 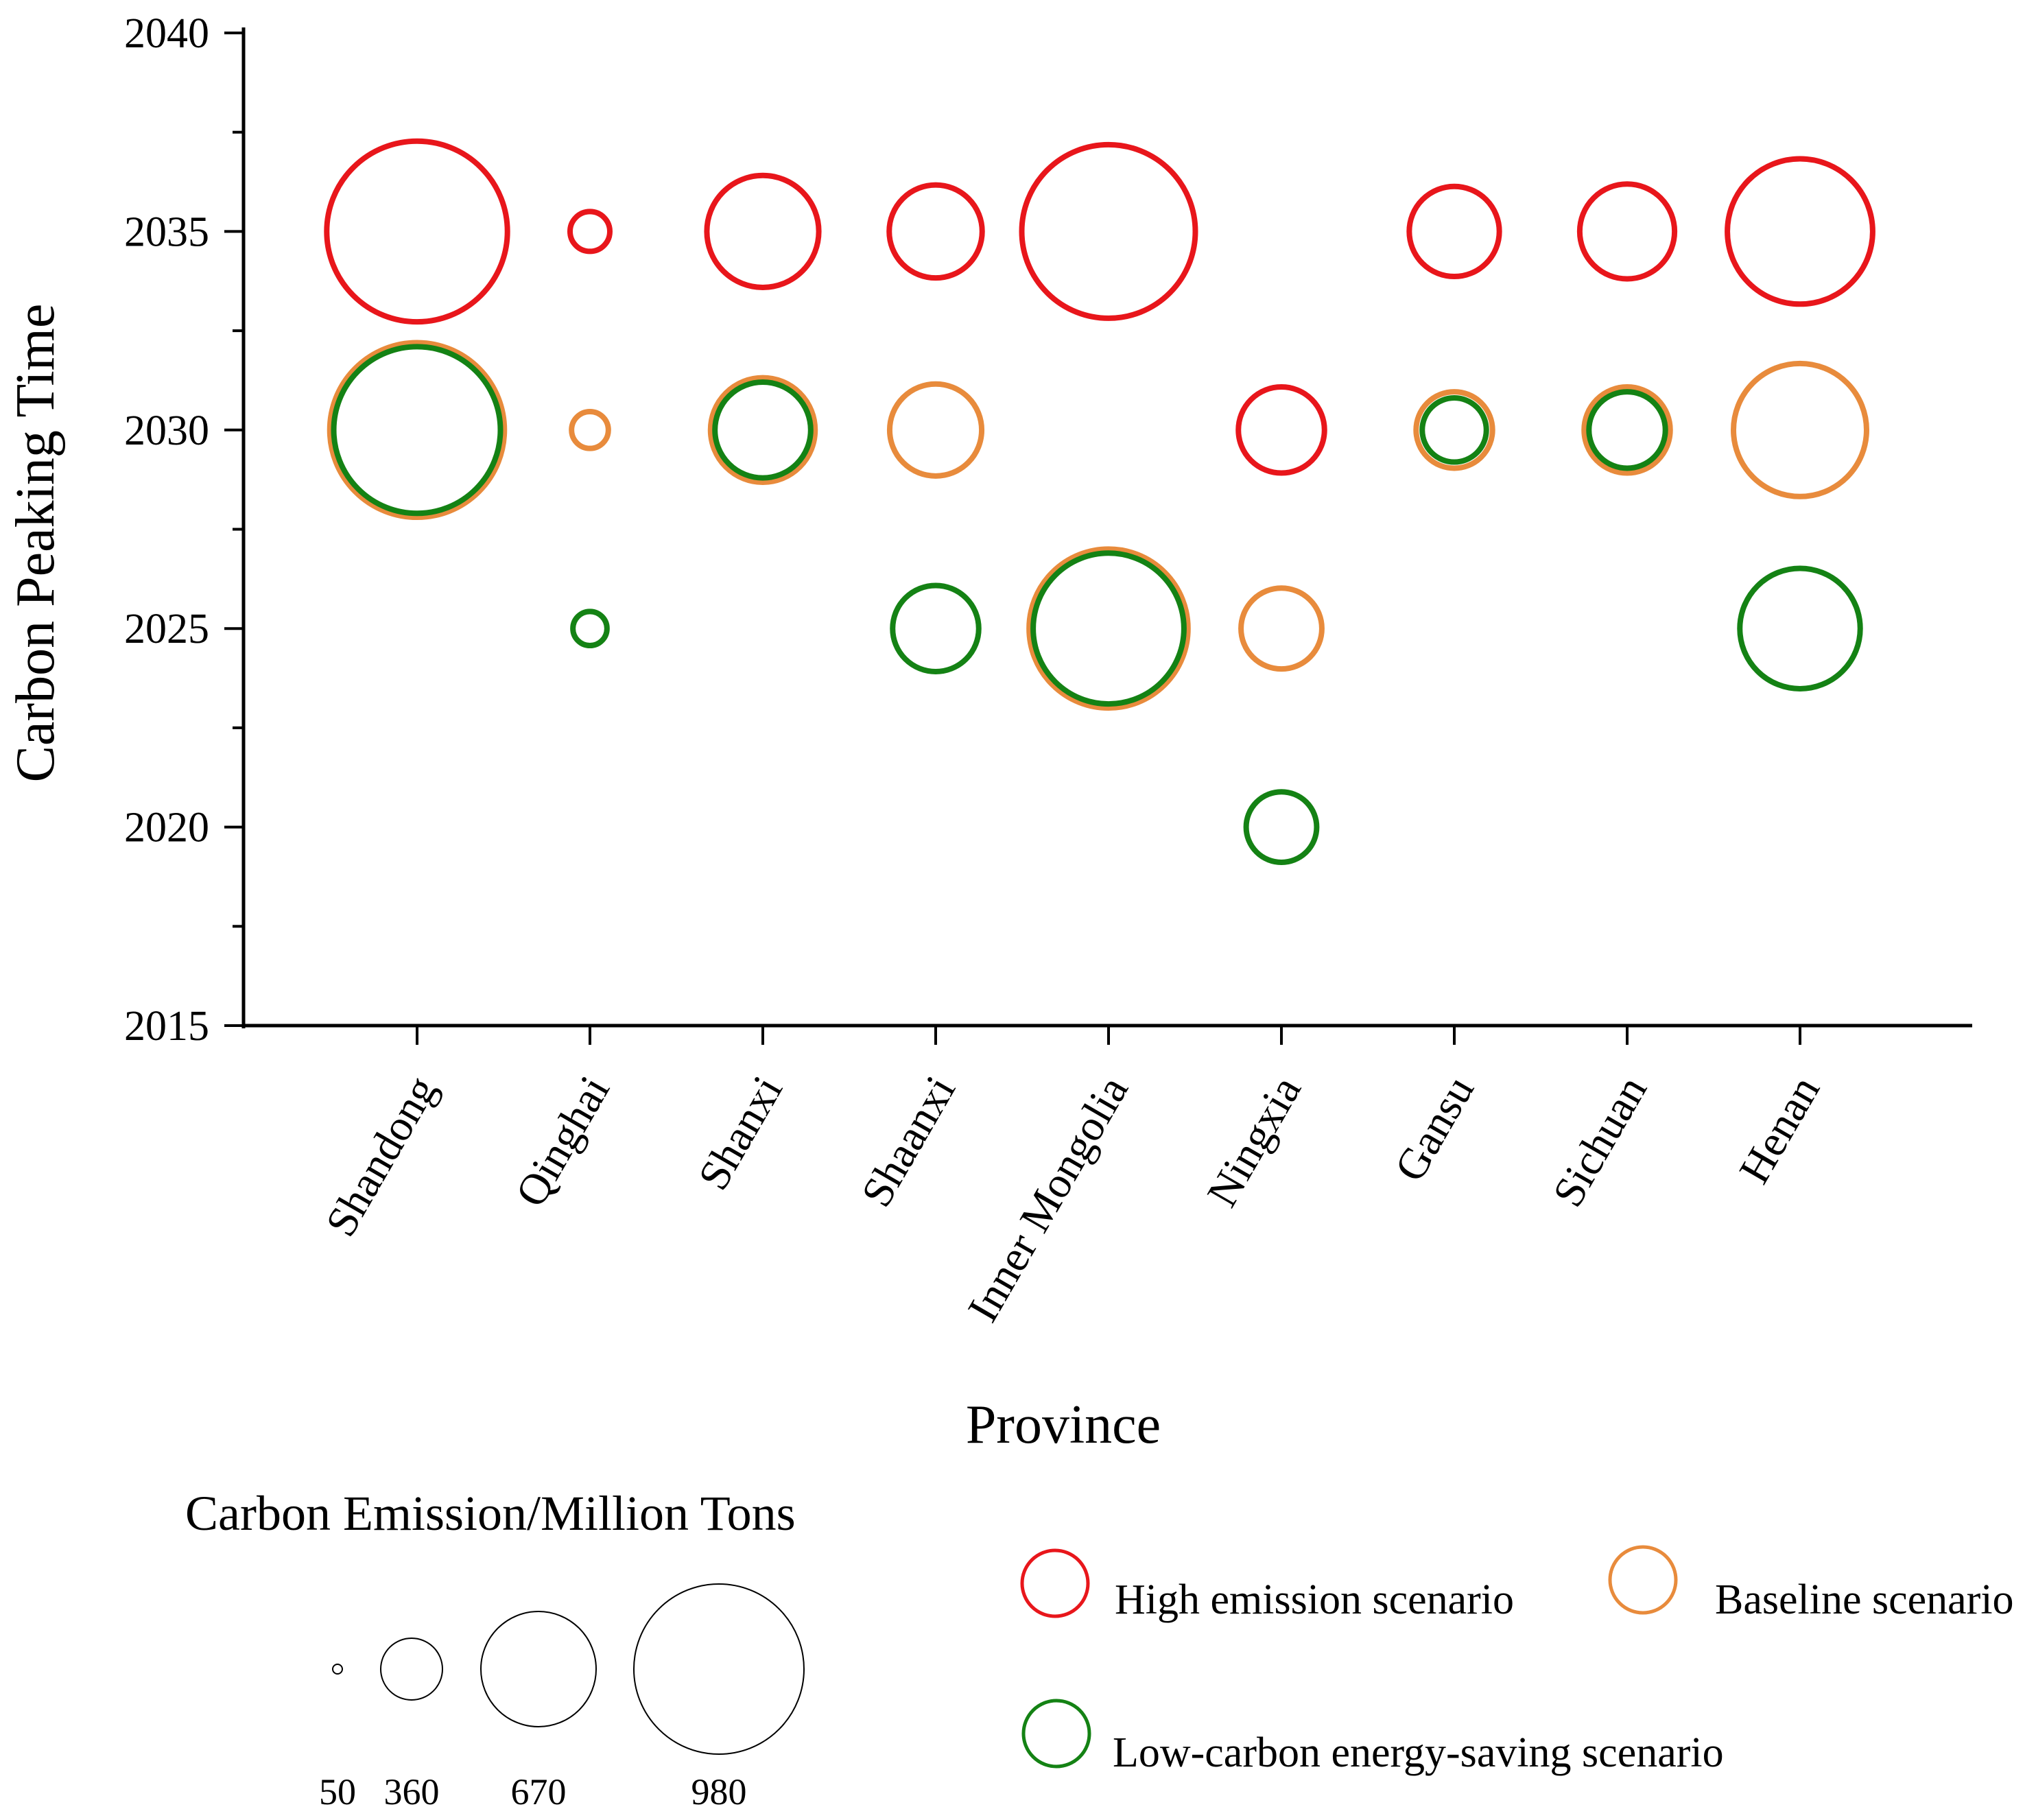 What do you see at coordinates (590, 232) in the screenshot?
I see `bubble-high-emission-scenario-qinghai` at bounding box center [590, 232].